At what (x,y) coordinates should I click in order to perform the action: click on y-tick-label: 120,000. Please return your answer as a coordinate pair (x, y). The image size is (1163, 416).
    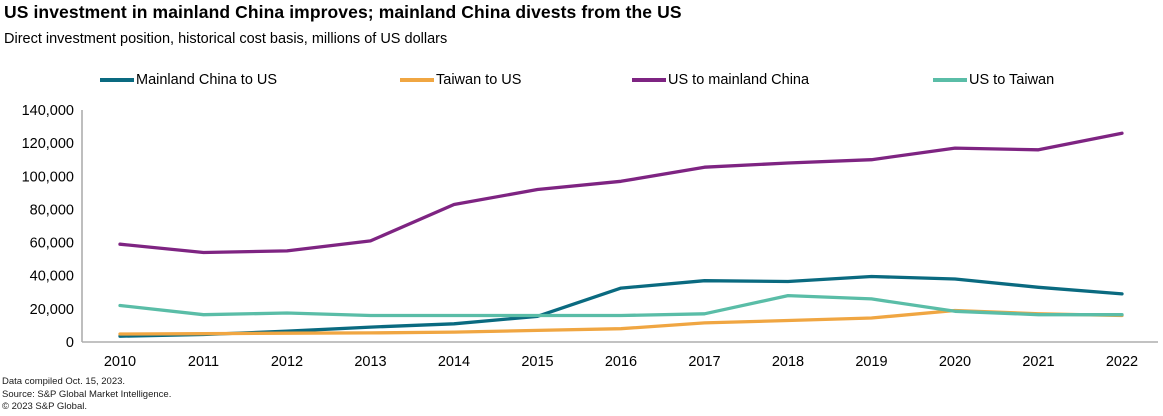
    Looking at the image, I should click on (48, 144).